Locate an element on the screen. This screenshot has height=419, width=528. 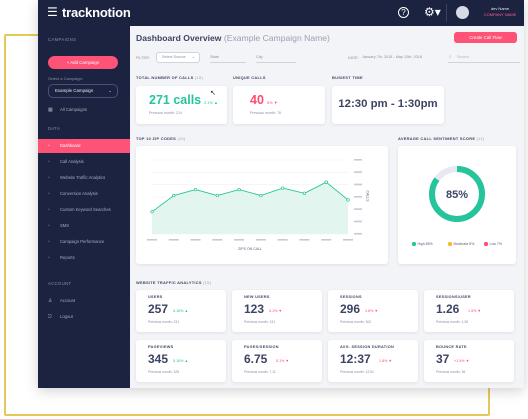
avatar-icon is located at coordinates (462, 12).